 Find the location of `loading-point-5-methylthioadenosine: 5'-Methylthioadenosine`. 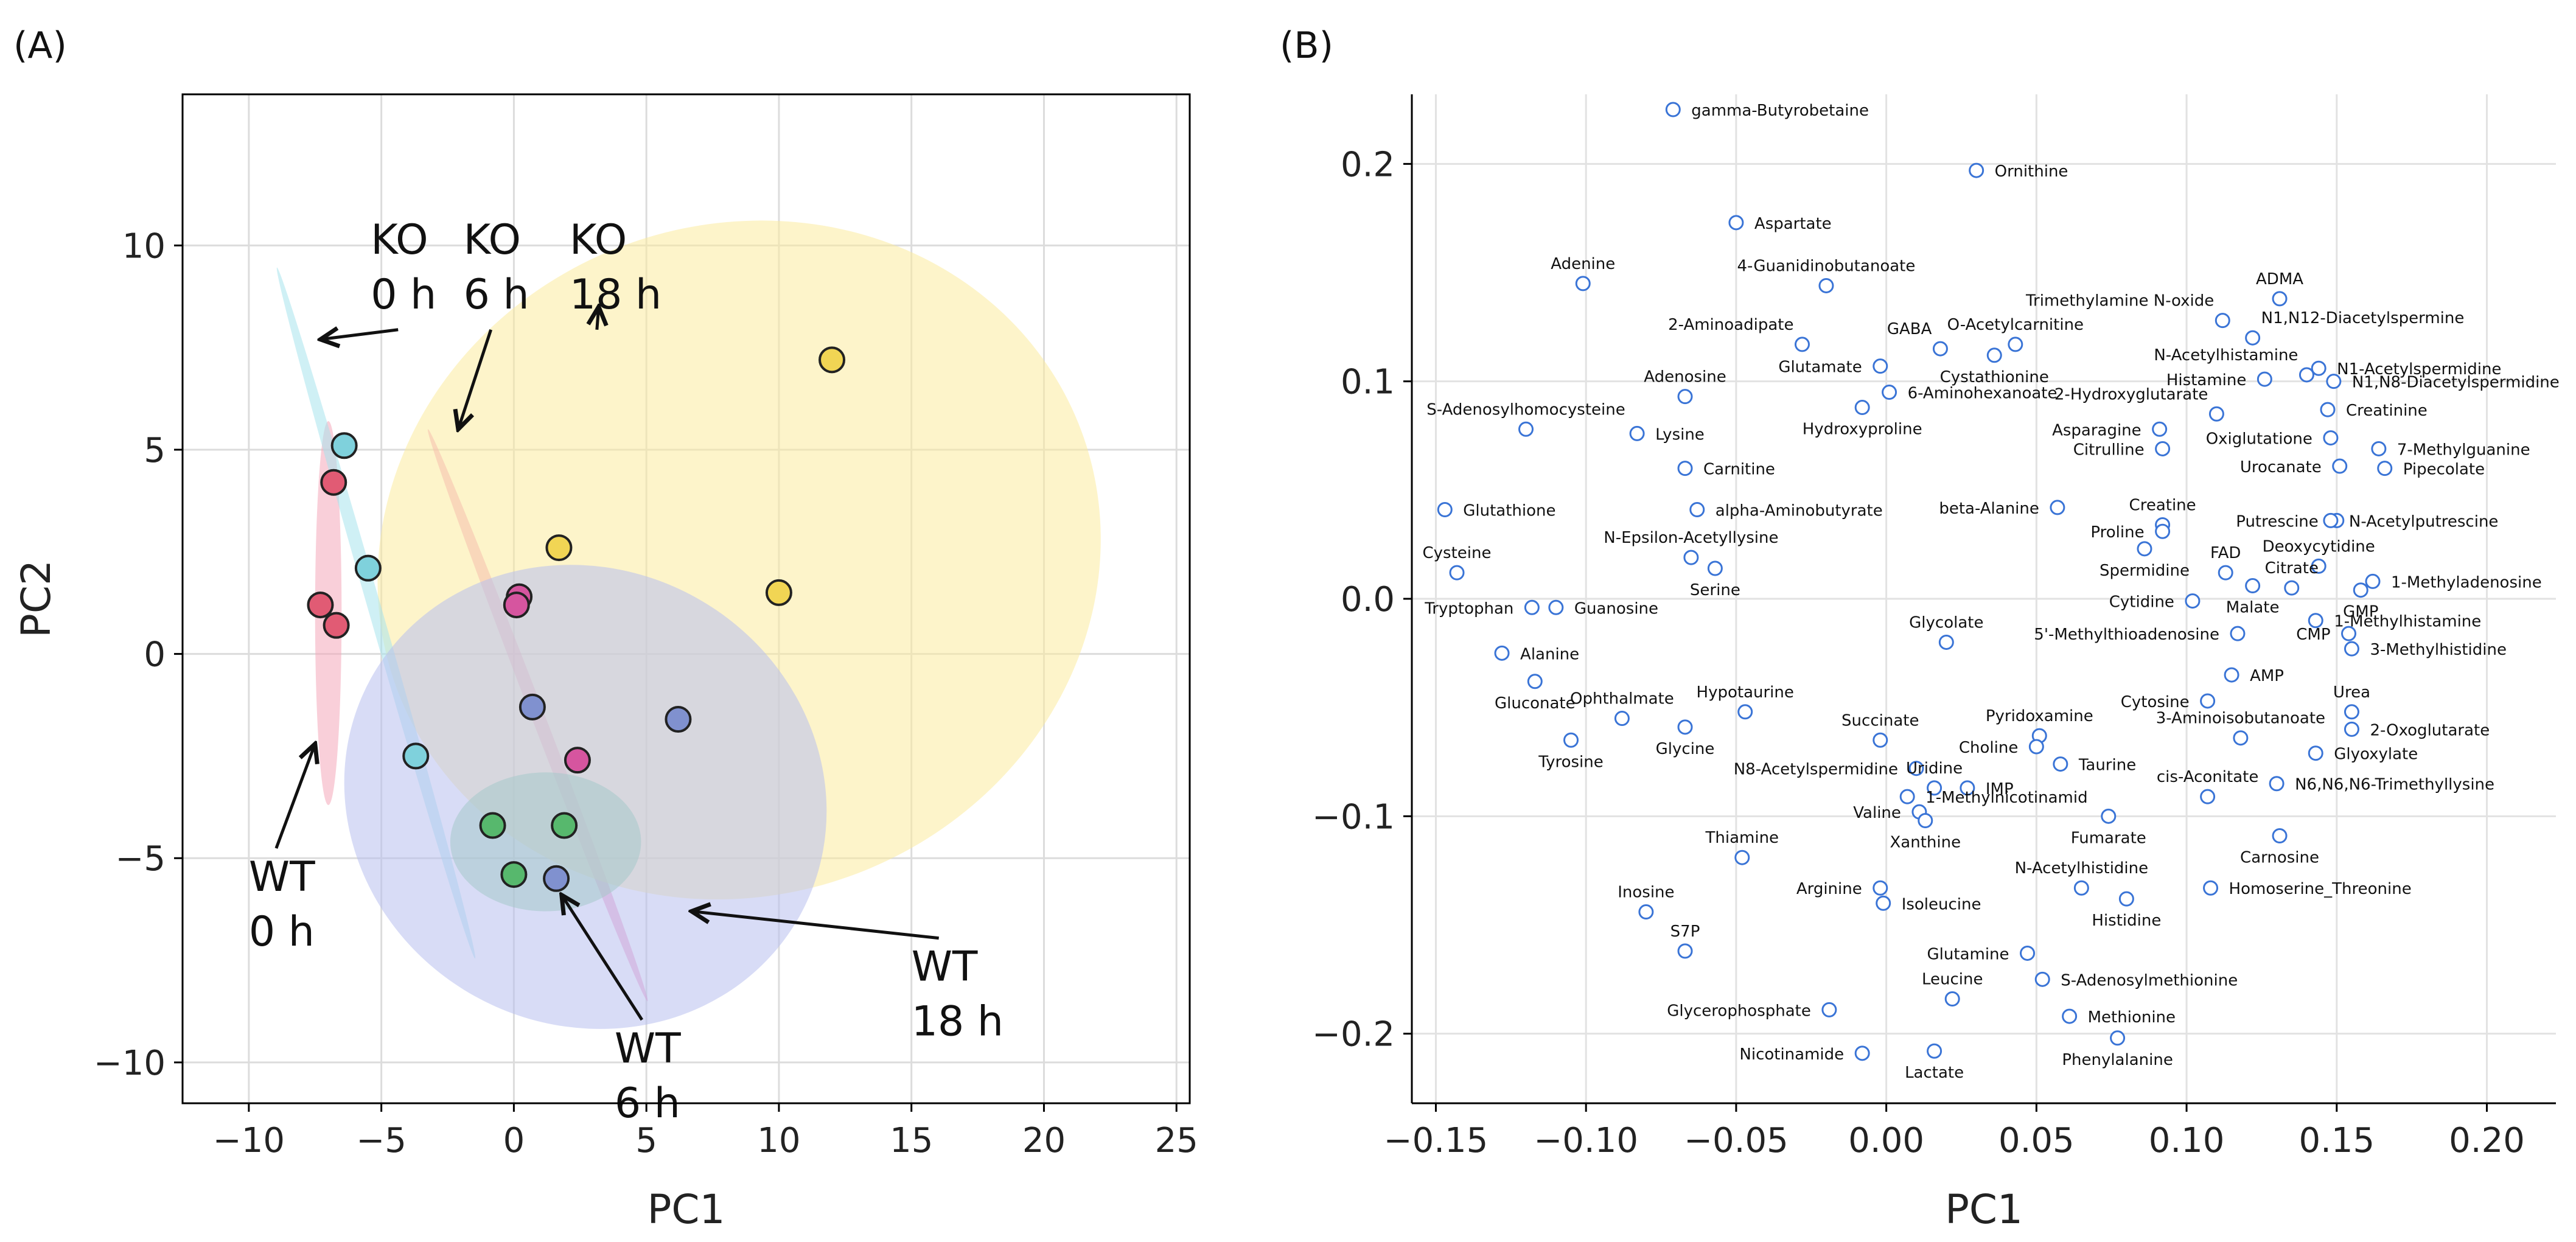

loading-point-5-methylthioadenosine: 5'-Methylthioadenosine is located at coordinates (2140, 635).